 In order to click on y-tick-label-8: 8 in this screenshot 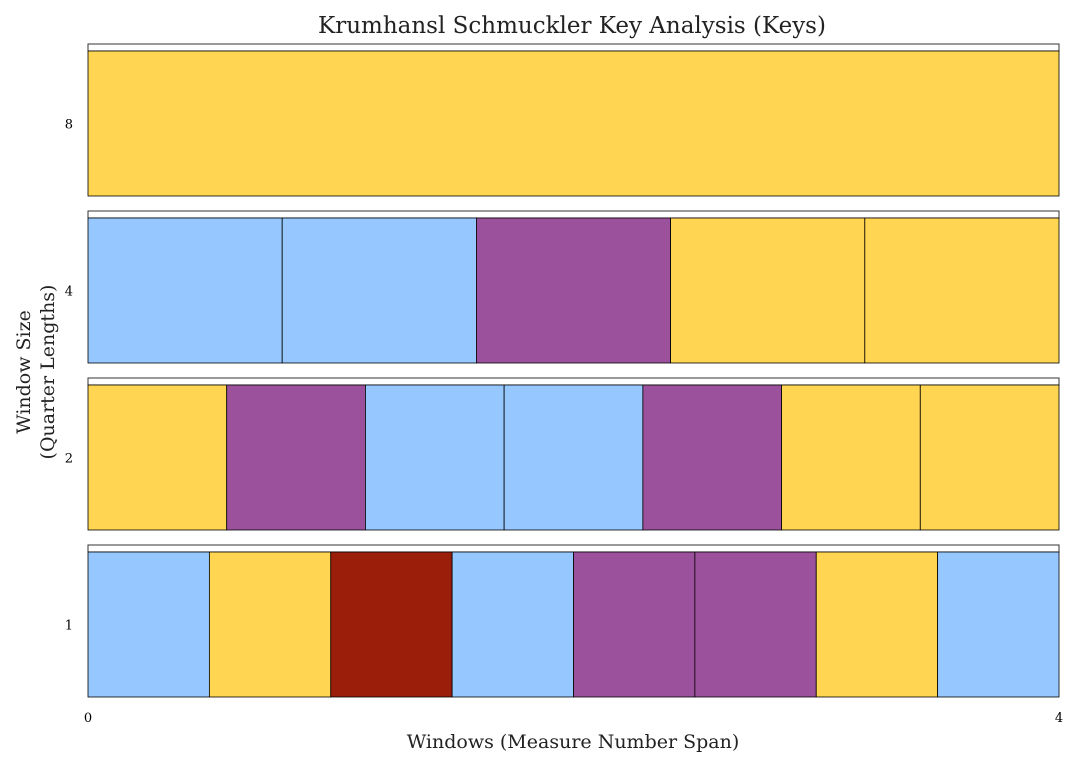, I will do `click(69, 125)`.